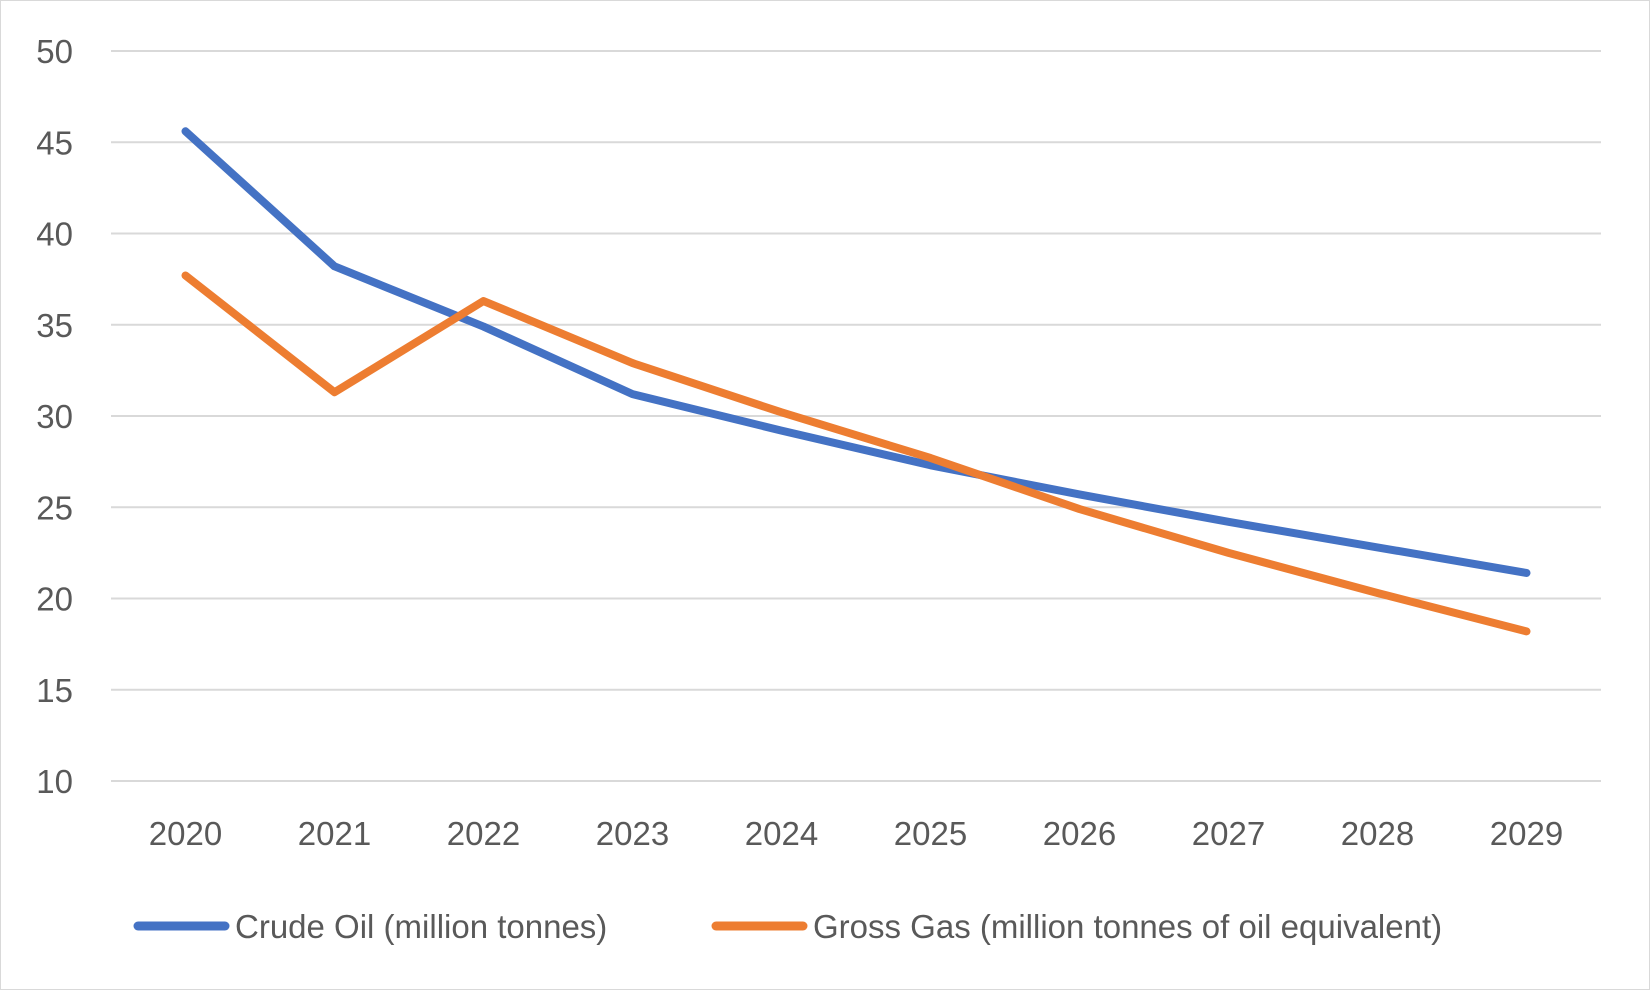  Describe the element at coordinates (54, 507) in the screenshot. I see `y-tick-label-25: 25` at that location.